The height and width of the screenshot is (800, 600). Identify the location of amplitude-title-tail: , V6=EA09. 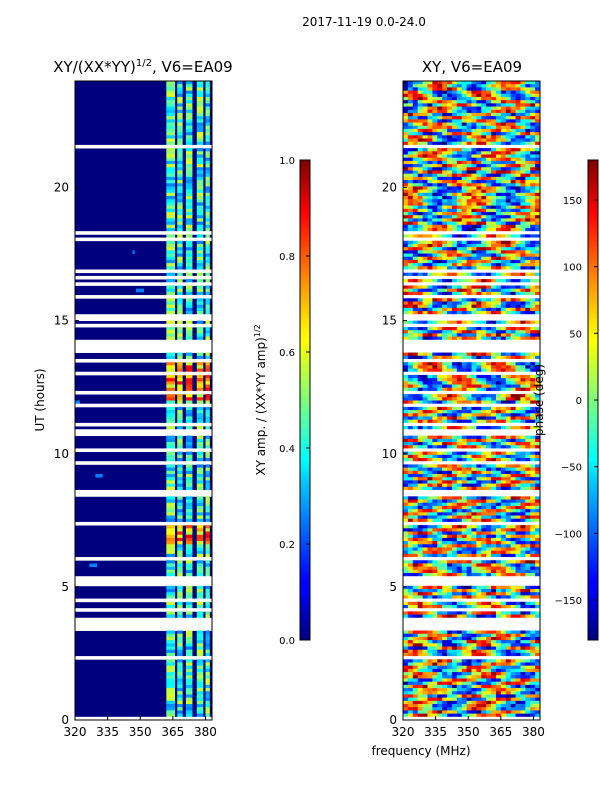
(192, 67).